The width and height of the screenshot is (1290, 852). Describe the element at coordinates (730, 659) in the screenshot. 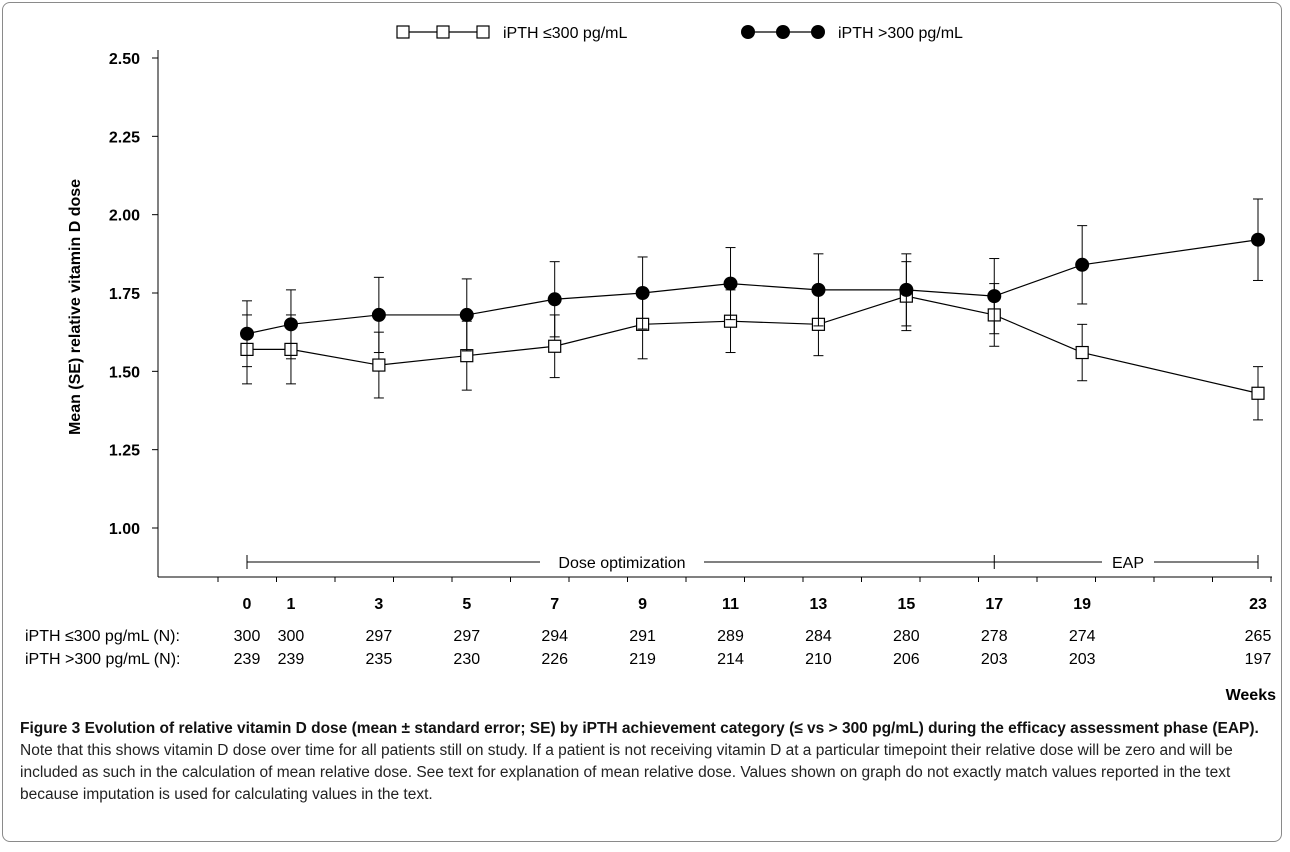

I see `count-value: 214` at that location.